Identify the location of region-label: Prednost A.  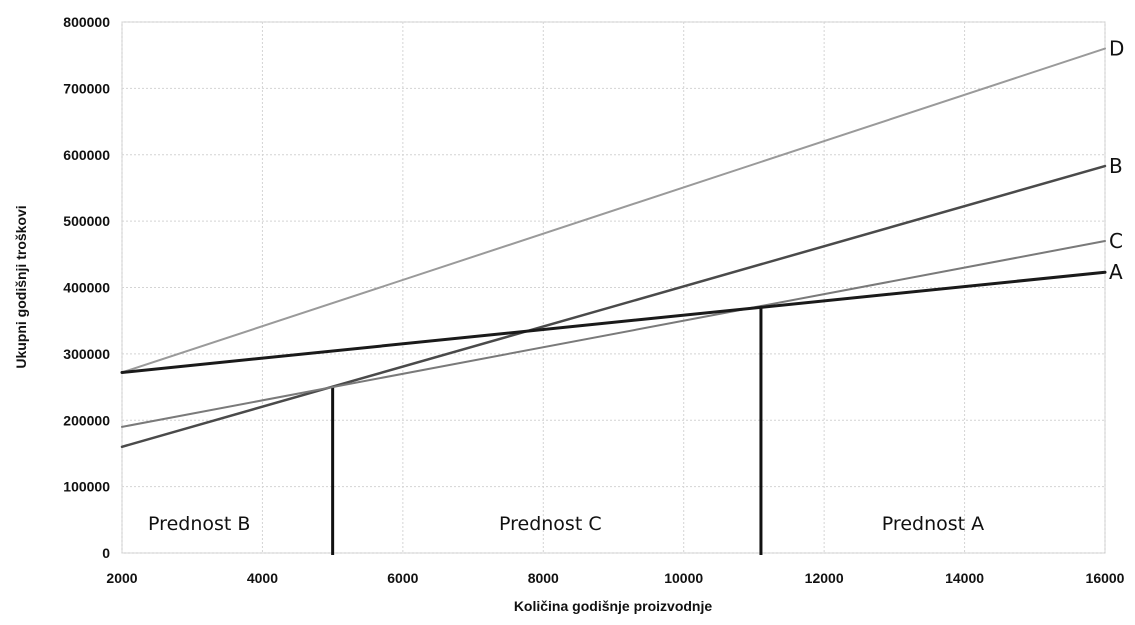
(933, 524).